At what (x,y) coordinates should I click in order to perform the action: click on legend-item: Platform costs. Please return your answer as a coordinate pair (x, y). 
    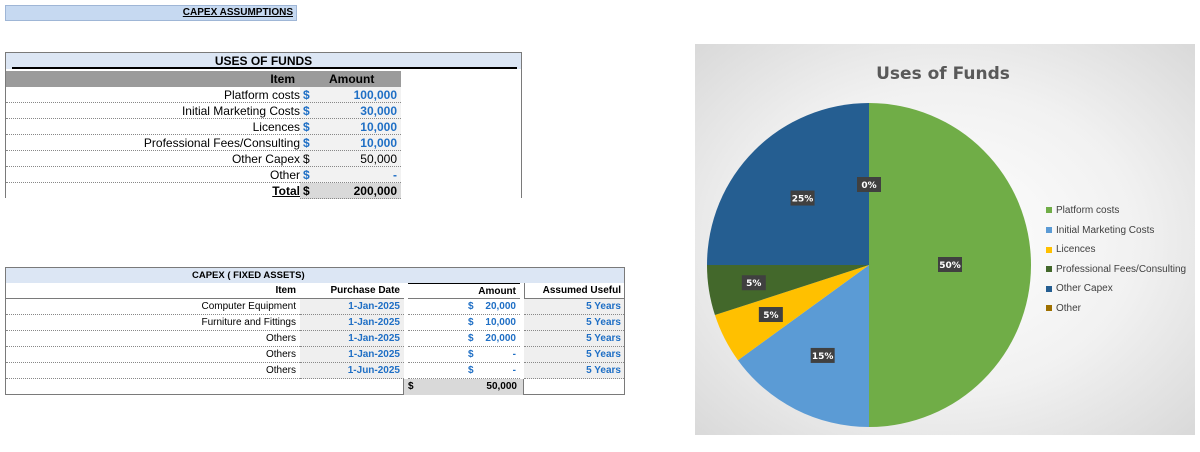
    Looking at the image, I should click on (1082, 211).